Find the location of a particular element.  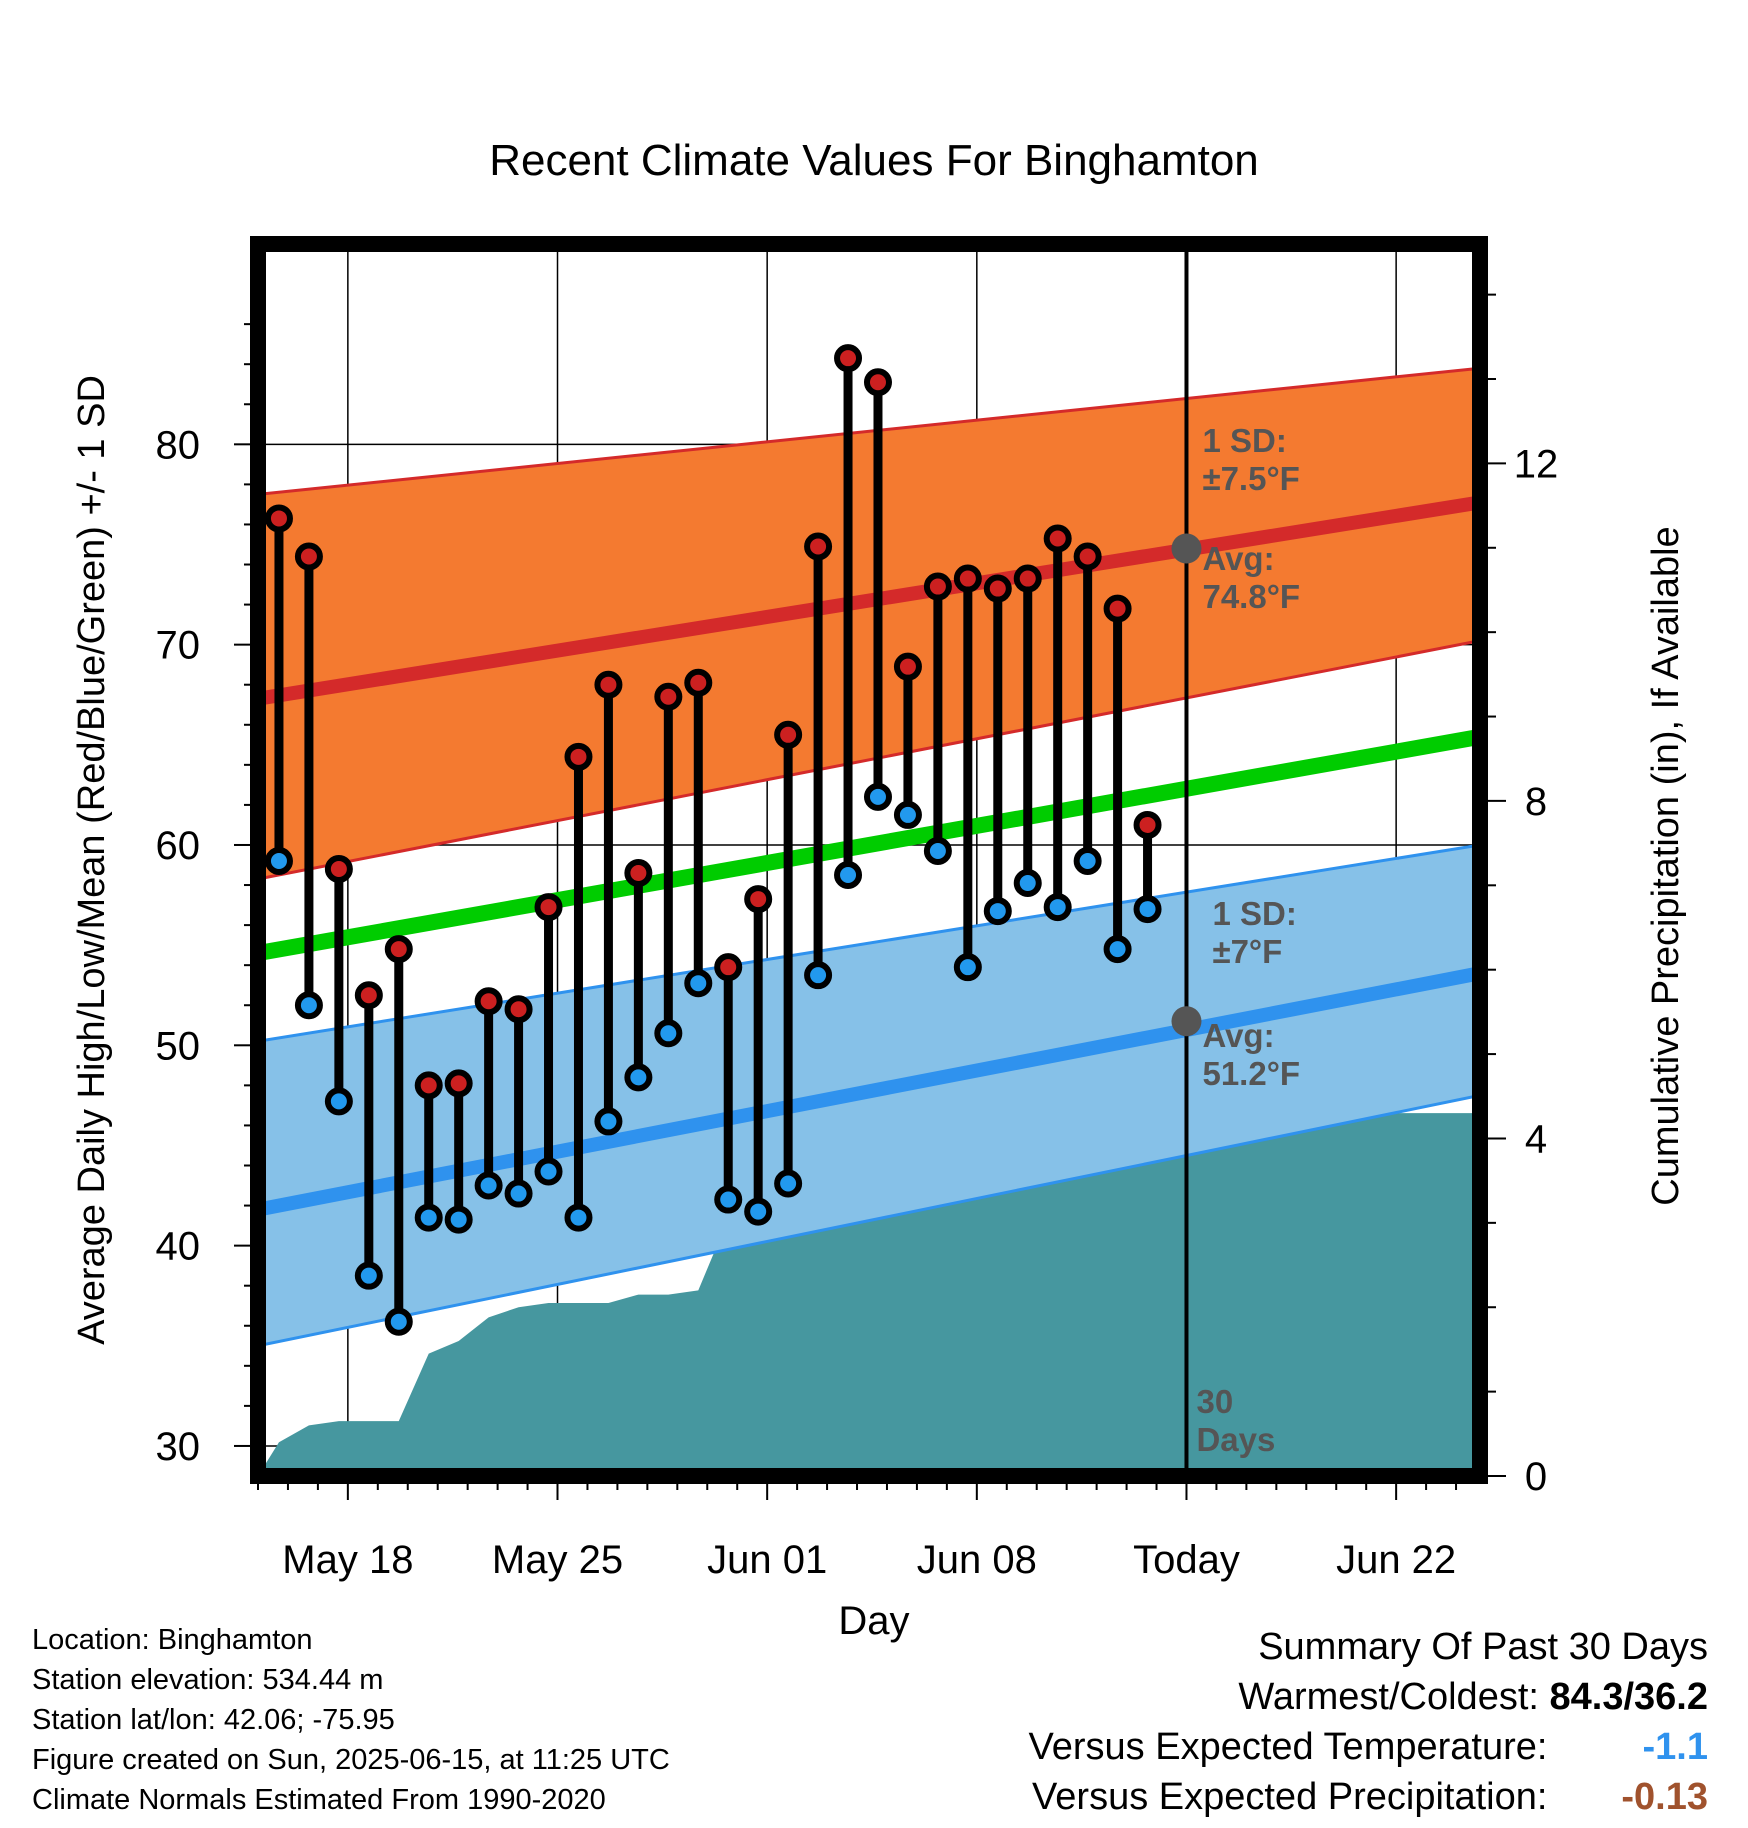

summary-precip-row: Versus Expected Precipitation: -0.13 is located at coordinates (1368, 1797).